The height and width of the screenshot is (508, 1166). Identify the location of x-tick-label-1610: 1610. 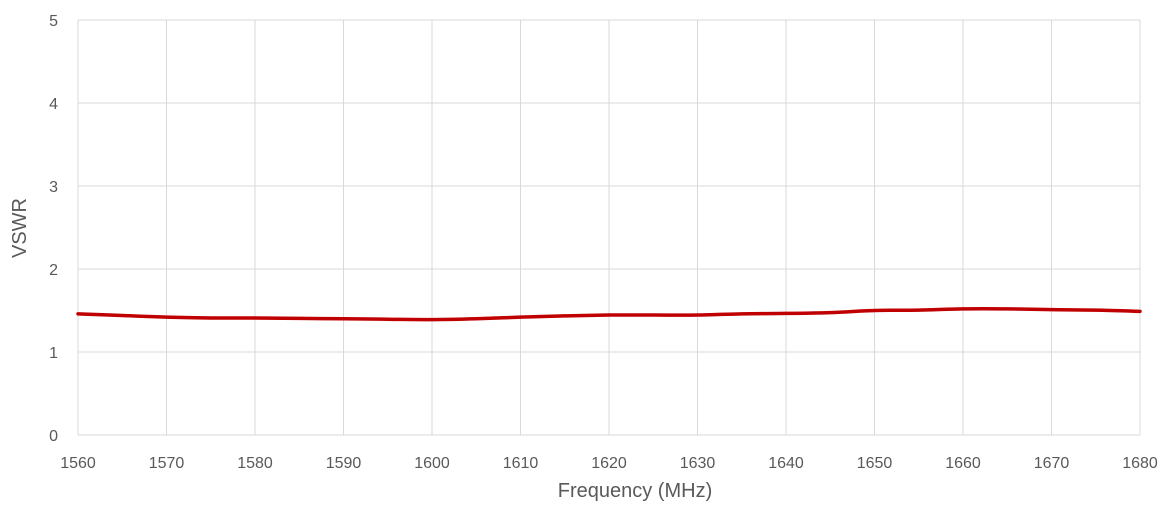
(521, 463).